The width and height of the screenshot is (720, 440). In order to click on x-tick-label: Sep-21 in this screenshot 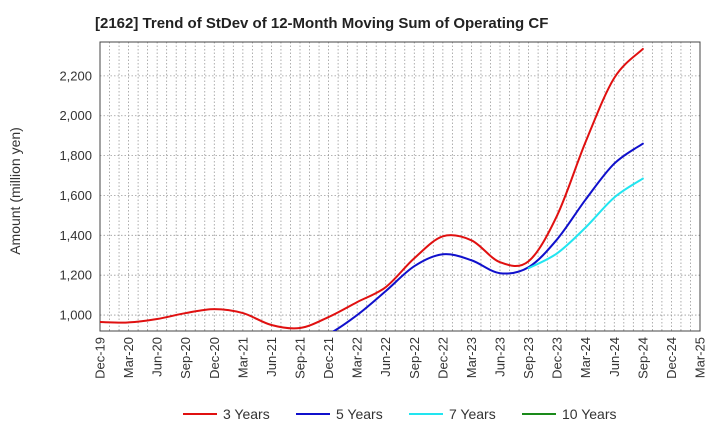, I will do `click(300, 358)`.